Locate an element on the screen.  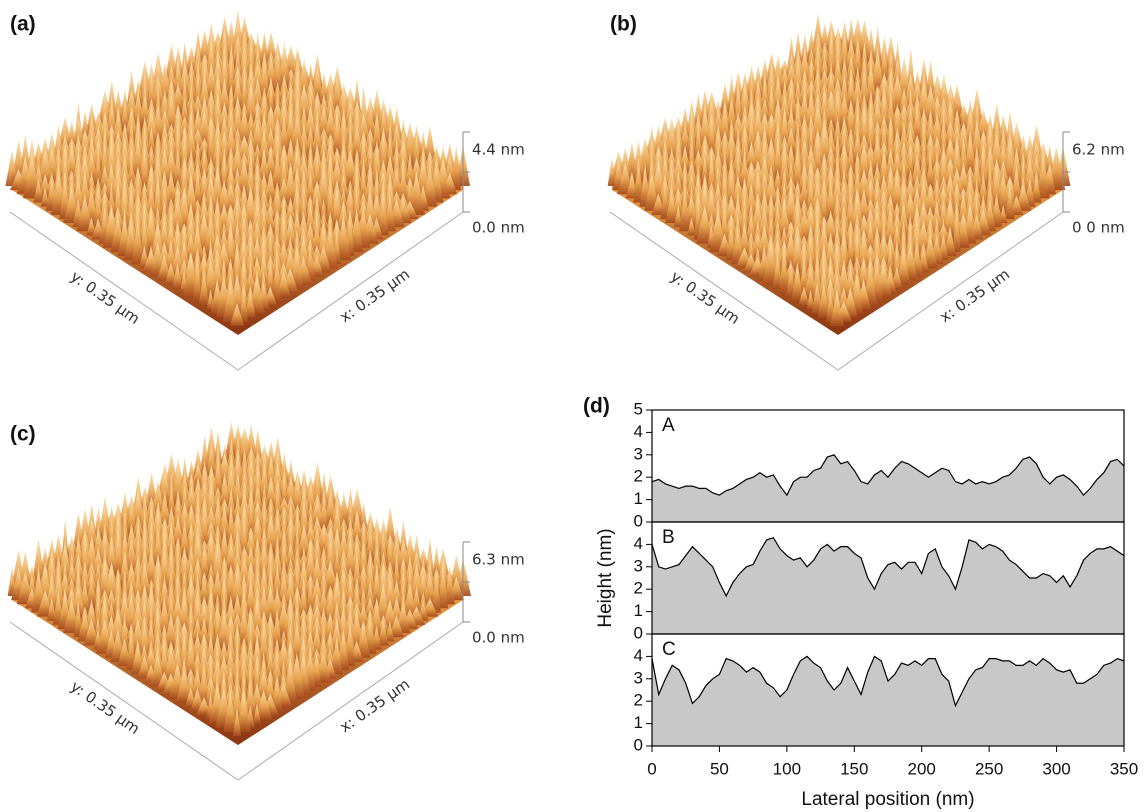
panel-label: (d) is located at coordinates (596, 406).